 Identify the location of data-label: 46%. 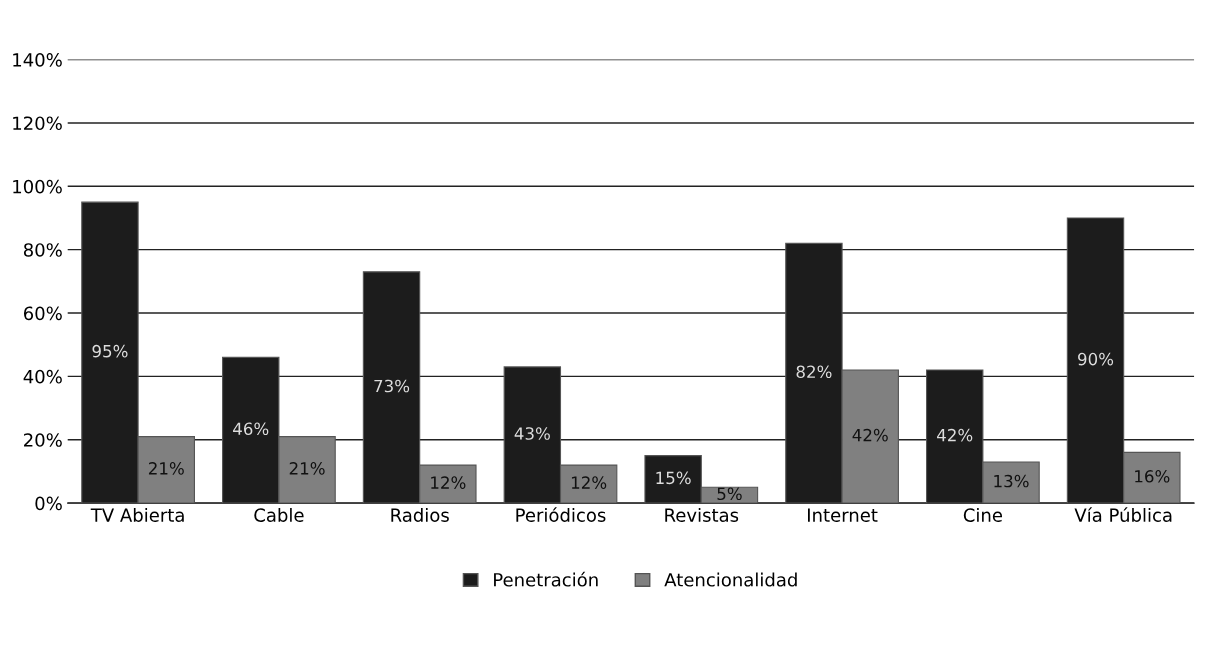
(251, 429).